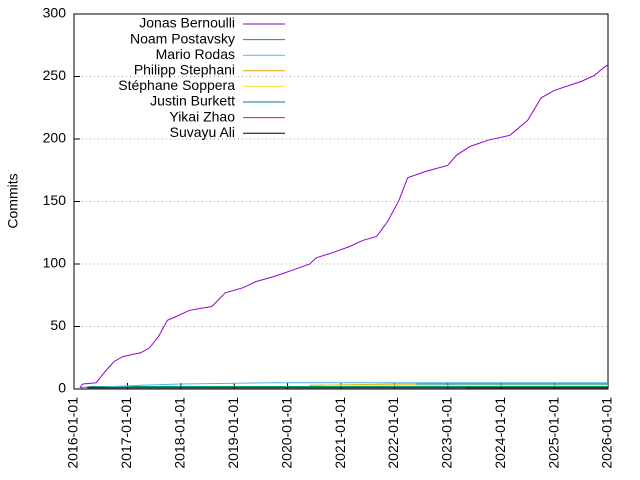 This screenshot has height=480, width=640. What do you see at coordinates (62, 388) in the screenshot?
I see `y-tick-label: 0` at bounding box center [62, 388].